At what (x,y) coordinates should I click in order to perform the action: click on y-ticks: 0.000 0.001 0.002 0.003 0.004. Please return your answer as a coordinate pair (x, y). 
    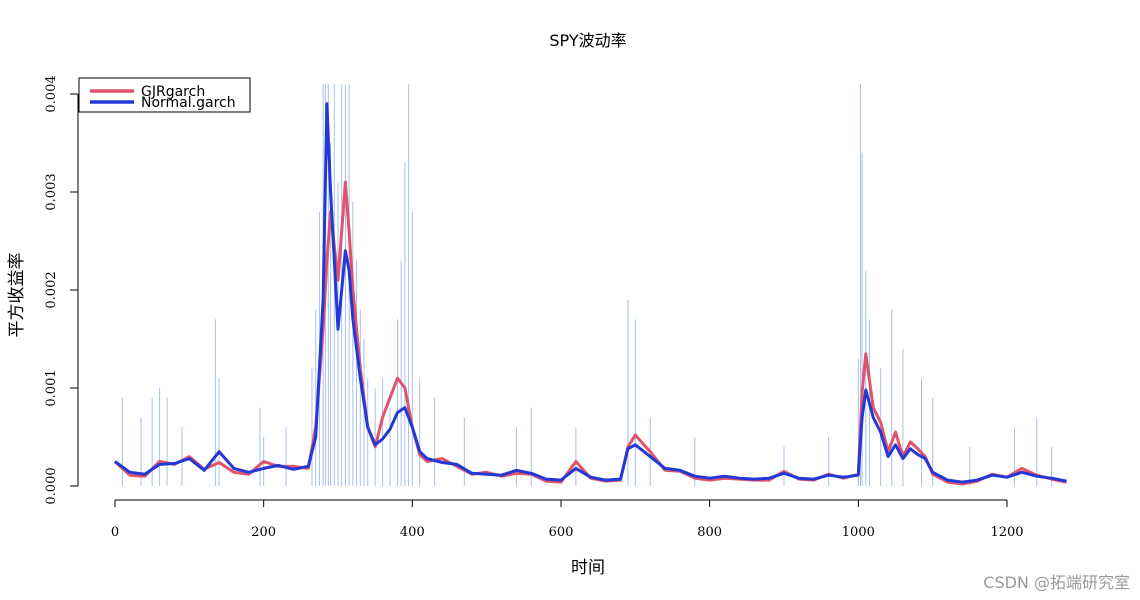
    Looking at the image, I should click on (61, 290).